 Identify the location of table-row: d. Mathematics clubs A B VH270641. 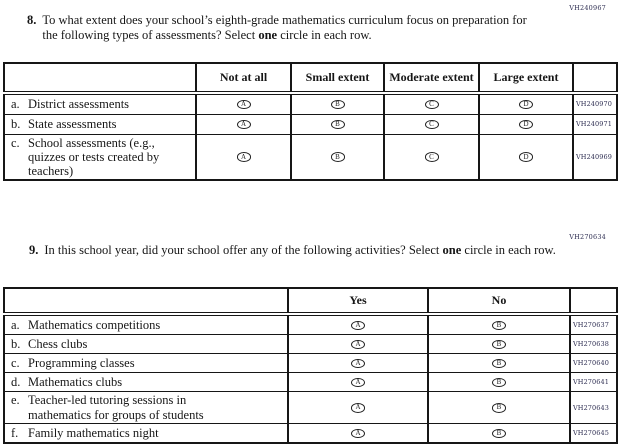
(310, 382).